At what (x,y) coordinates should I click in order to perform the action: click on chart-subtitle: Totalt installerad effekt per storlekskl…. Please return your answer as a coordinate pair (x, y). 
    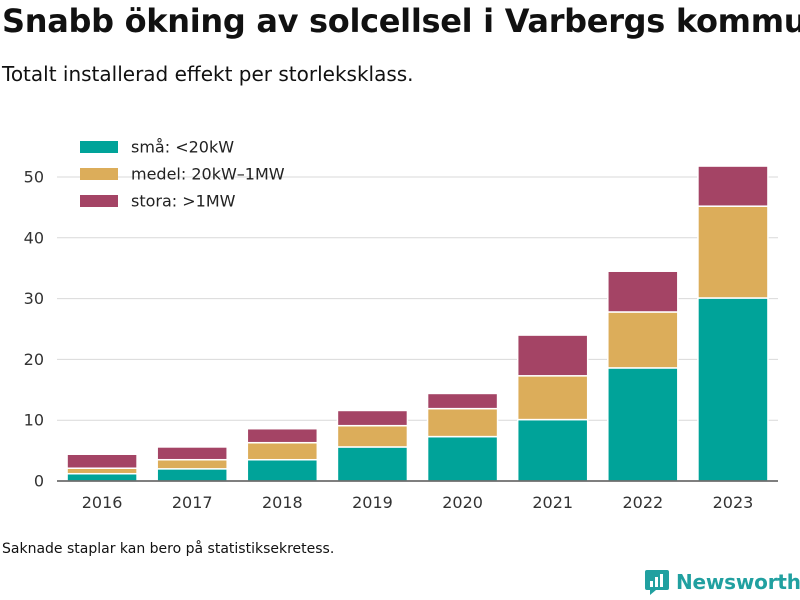
    Looking at the image, I should click on (208, 74).